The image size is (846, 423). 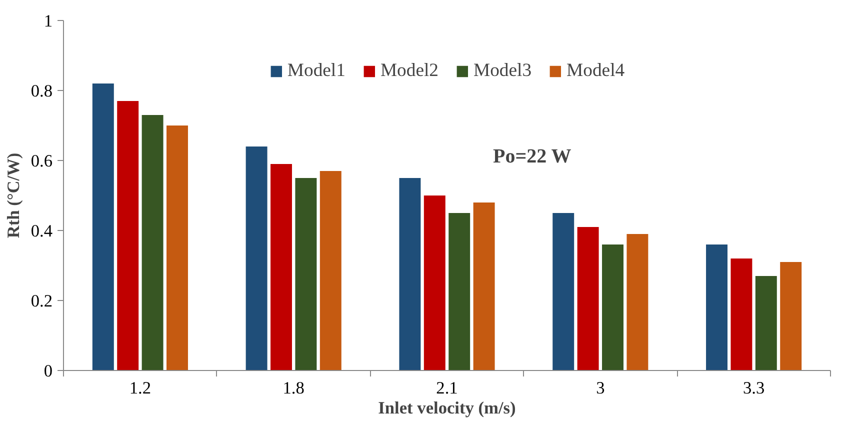 What do you see at coordinates (41, 161) in the screenshot?
I see `y-tick-label: 0.6` at bounding box center [41, 161].